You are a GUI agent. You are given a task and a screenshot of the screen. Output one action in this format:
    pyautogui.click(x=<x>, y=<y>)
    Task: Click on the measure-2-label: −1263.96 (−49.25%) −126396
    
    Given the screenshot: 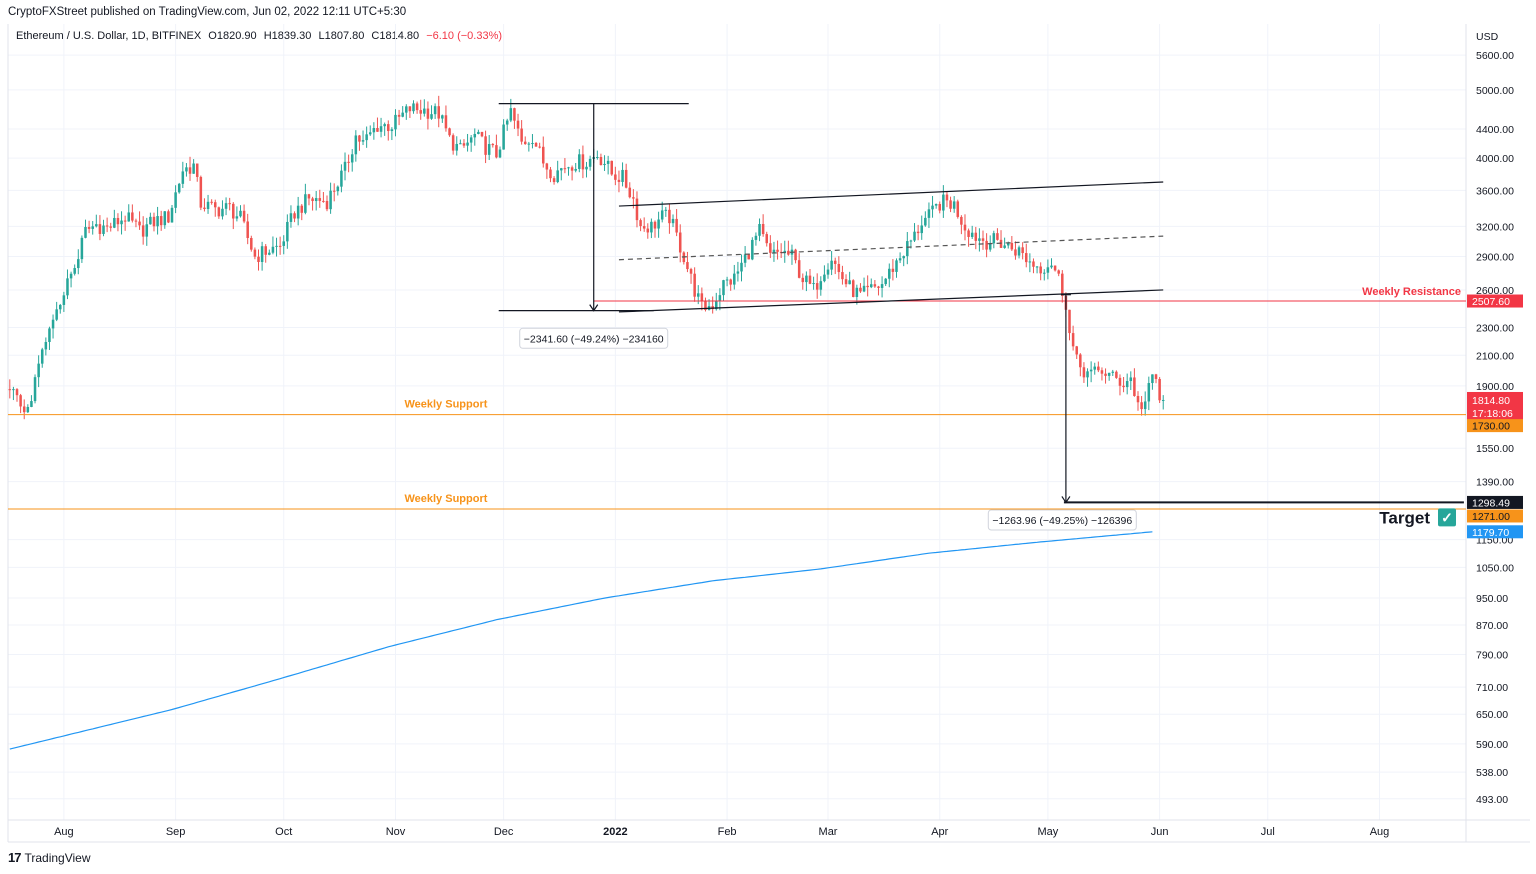 What is the action you would take?
    pyautogui.click(x=1062, y=521)
    